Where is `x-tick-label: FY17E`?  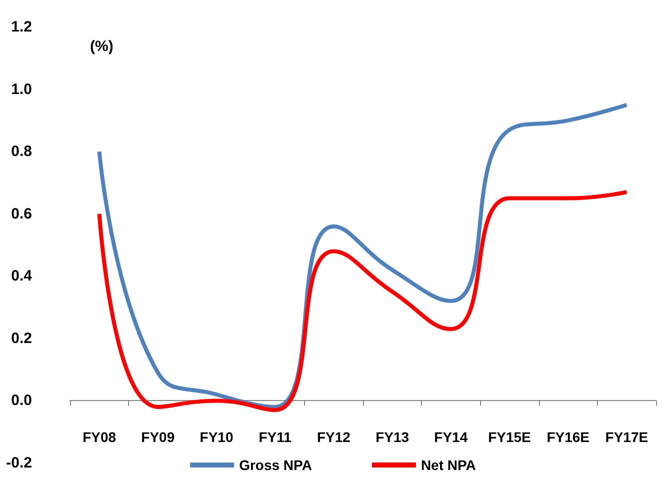
x-tick-label: FY17E is located at coordinates (626, 437).